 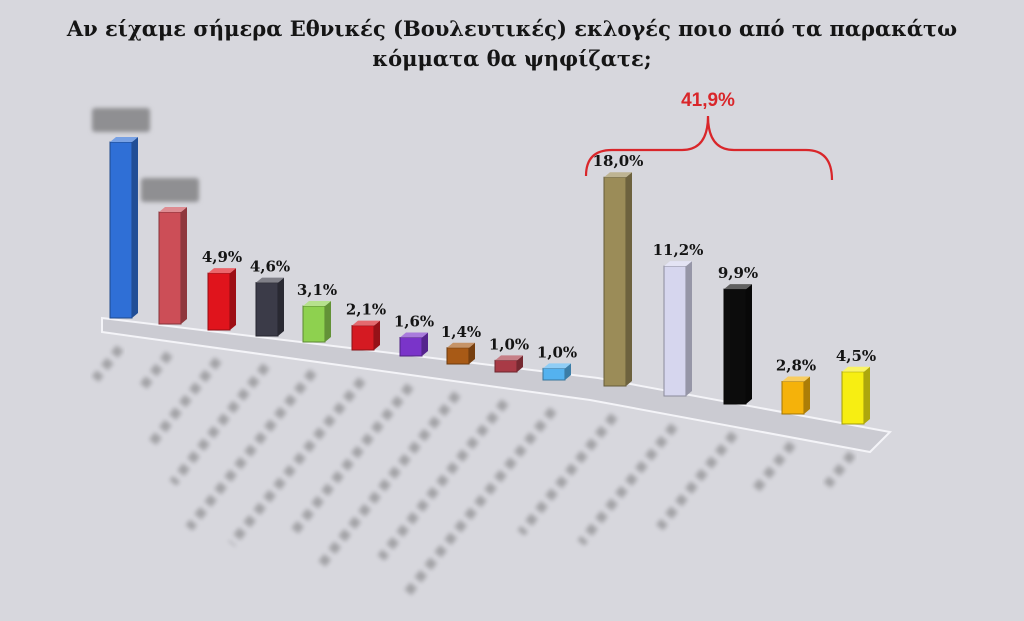 What do you see at coordinates (796, 366) in the screenshot?
I see `value-label-14: 2,8%` at bounding box center [796, 366].